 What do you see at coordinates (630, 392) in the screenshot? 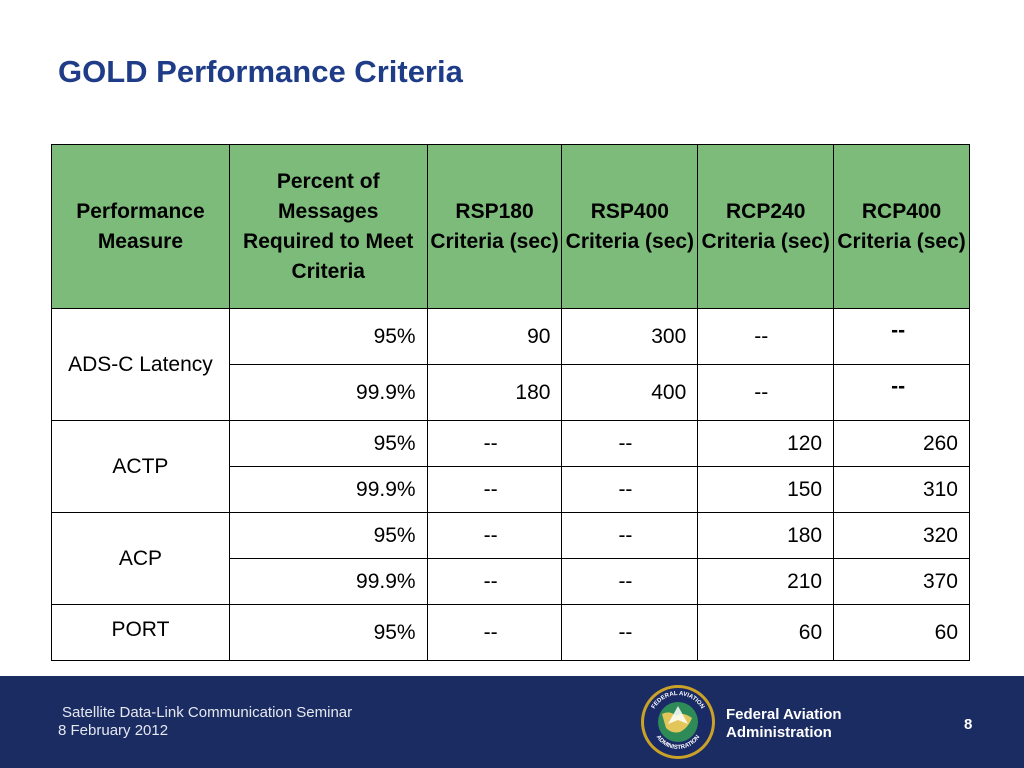
I see `rsp400-cell: 400` at bounding box center [630, 392].